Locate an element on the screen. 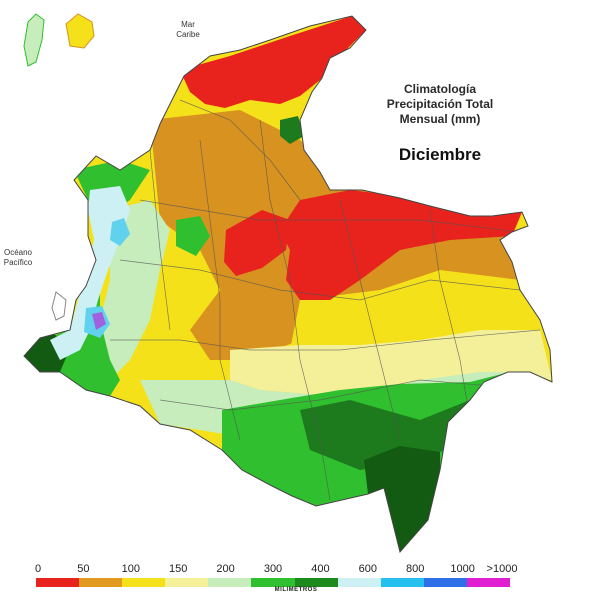 The width and height of the screenshot is (600, 593). caribbean-sea-label: Mar Caribe is located at coordinates (188, 30).